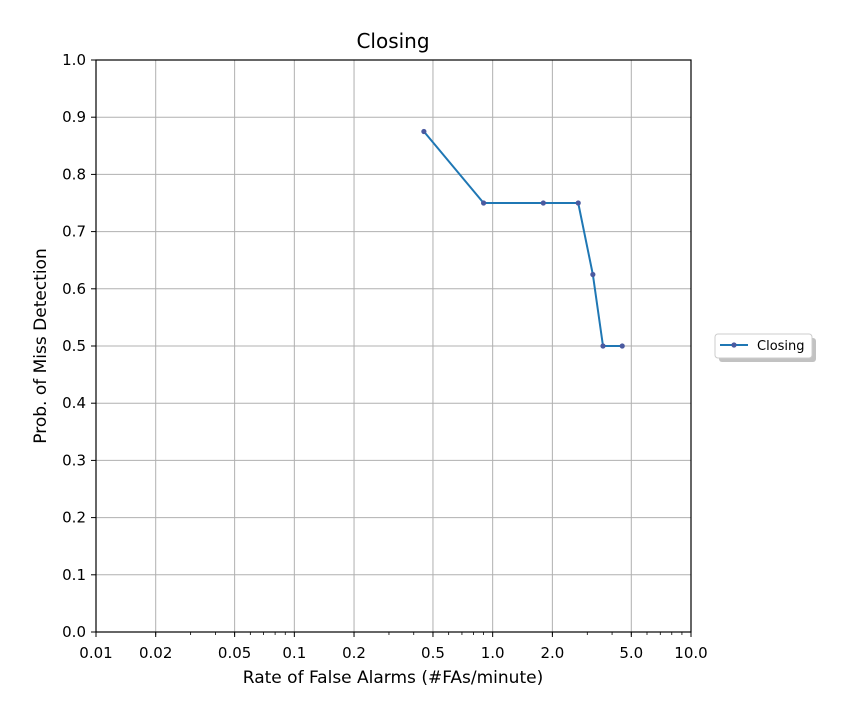  What do you see at coordinates (155, 653) in the screenshot?
I see `x-tick-label: 0.02` at bounding box center [155, 653].